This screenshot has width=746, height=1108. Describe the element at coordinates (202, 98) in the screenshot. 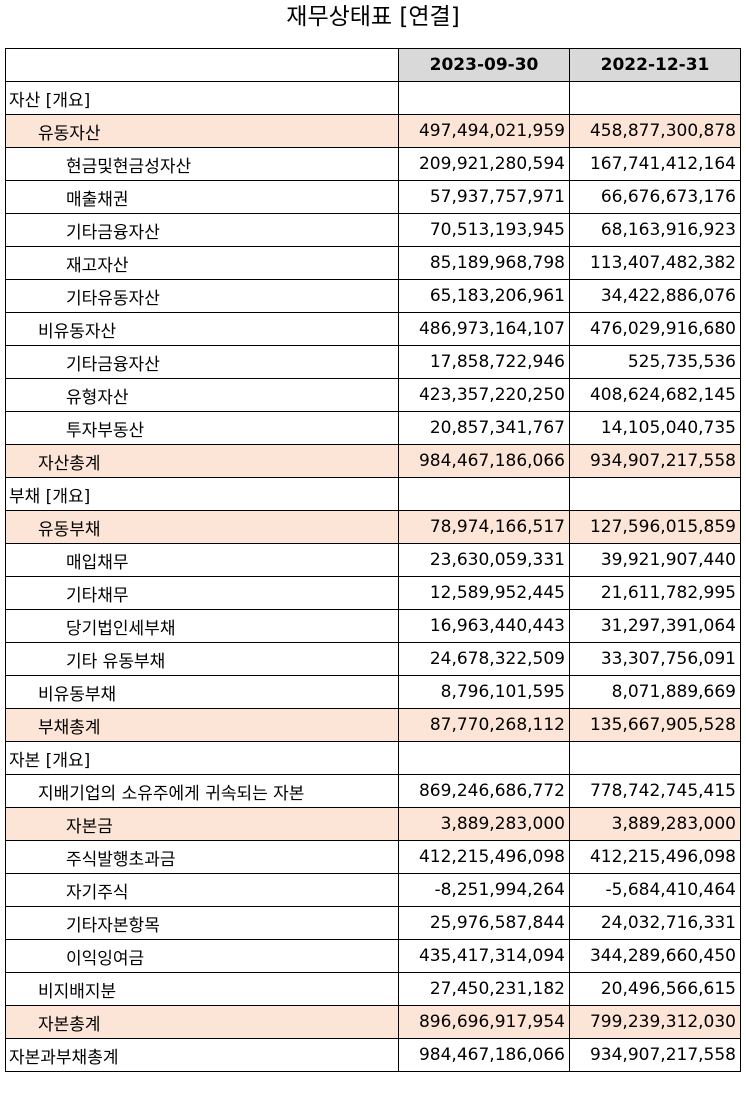

I see `row-label: 자산 [개요]` at that location.